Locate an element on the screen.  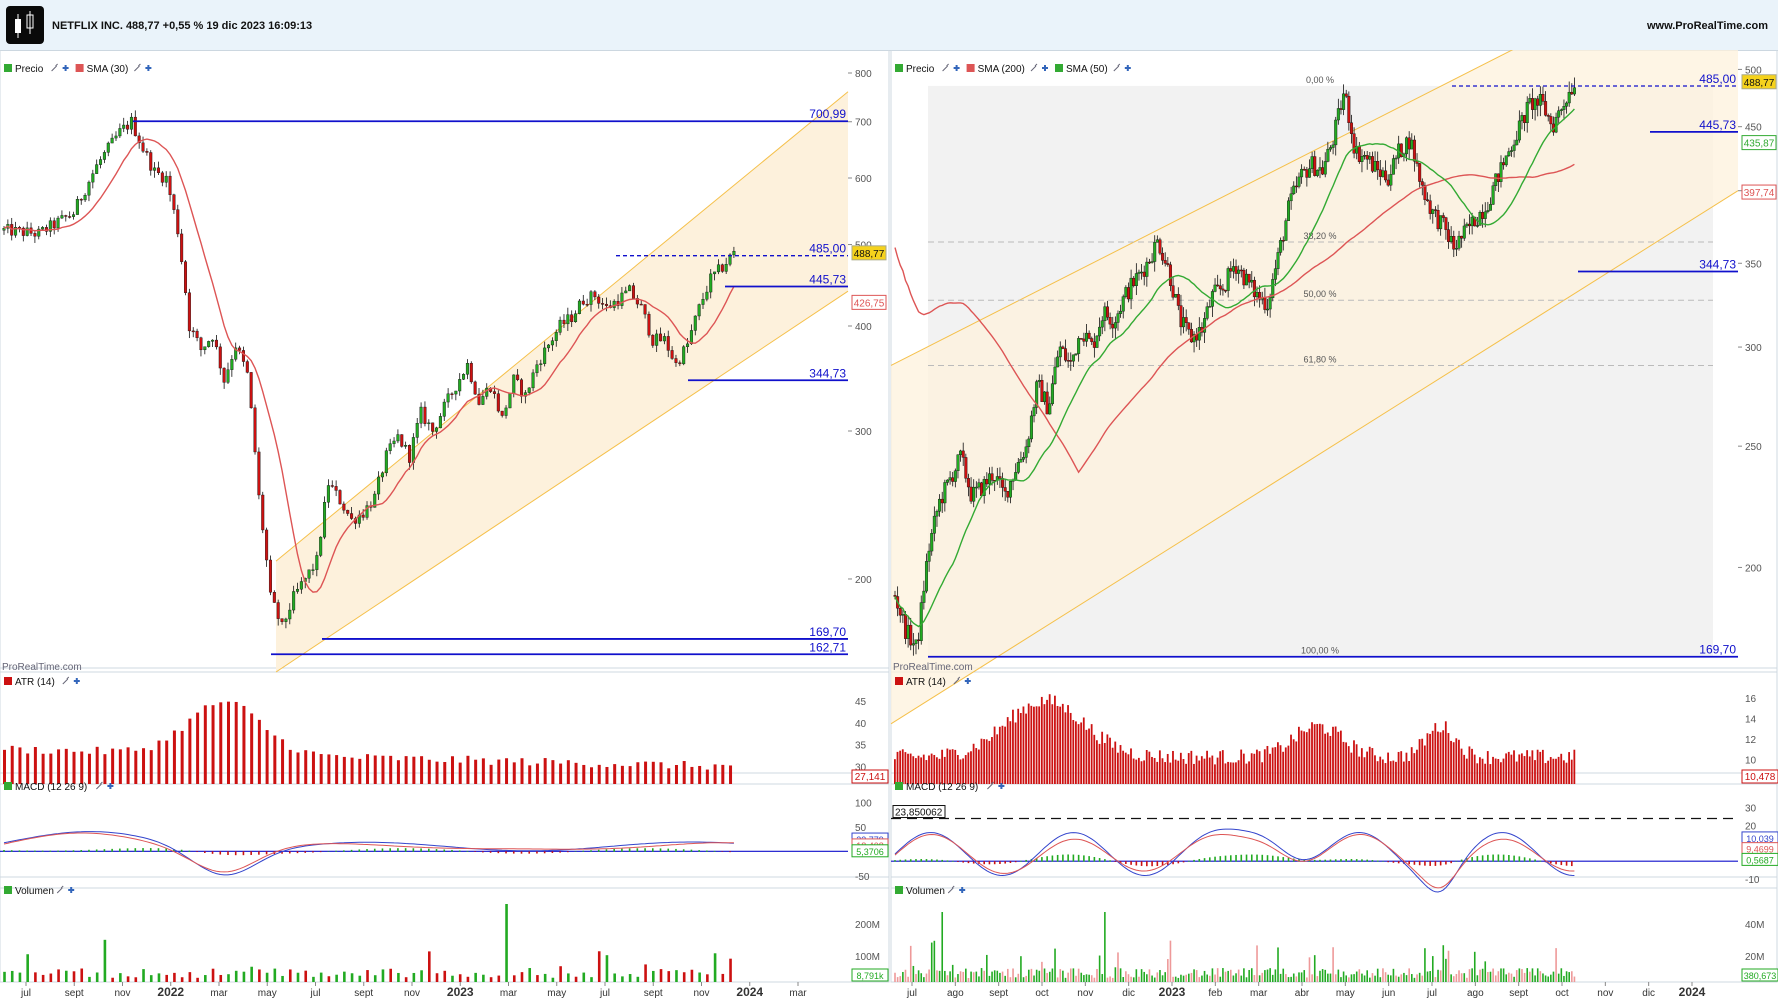
legend-label: SMA (30) is located at coordinates (108, 69).